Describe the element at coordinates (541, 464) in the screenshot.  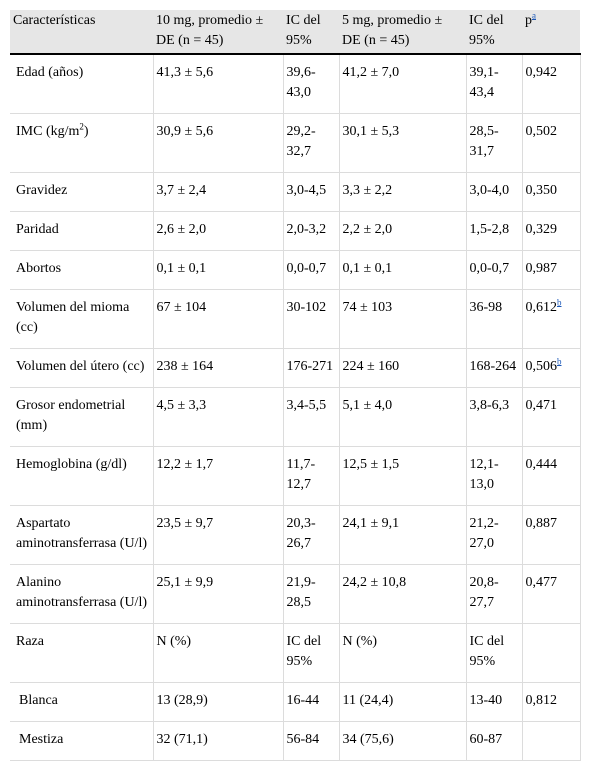
I see `p-value-text: 0,444` at that location.